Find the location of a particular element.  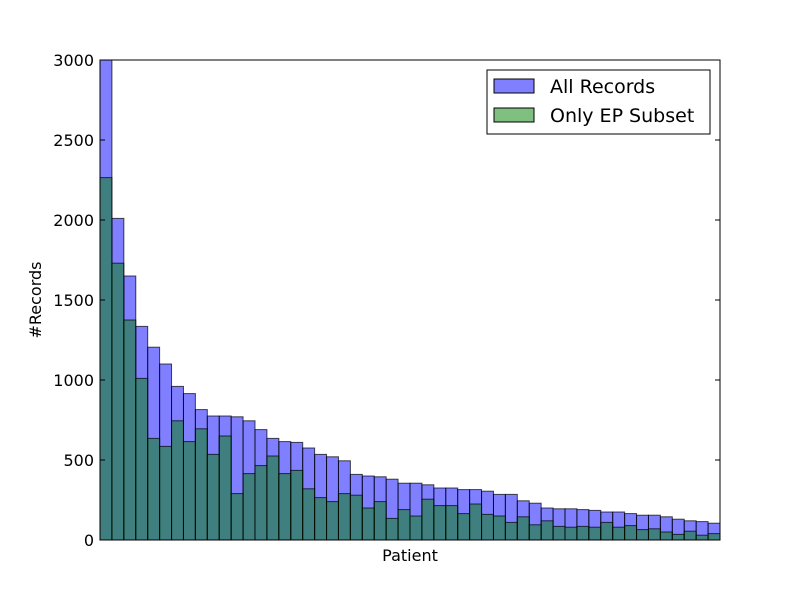

y-tick-label-0: 0 is located at coordinates (89, 540).